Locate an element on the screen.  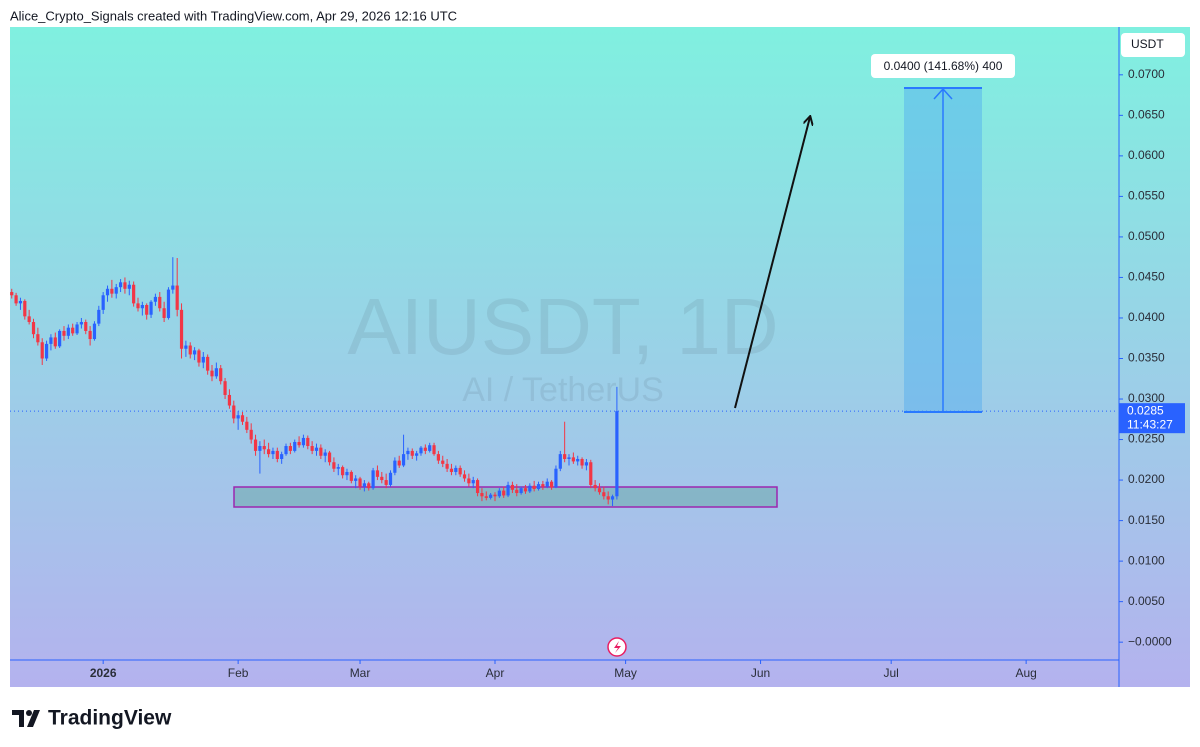
countdown: 11:43:27 is located at coordinates (1150, 424).